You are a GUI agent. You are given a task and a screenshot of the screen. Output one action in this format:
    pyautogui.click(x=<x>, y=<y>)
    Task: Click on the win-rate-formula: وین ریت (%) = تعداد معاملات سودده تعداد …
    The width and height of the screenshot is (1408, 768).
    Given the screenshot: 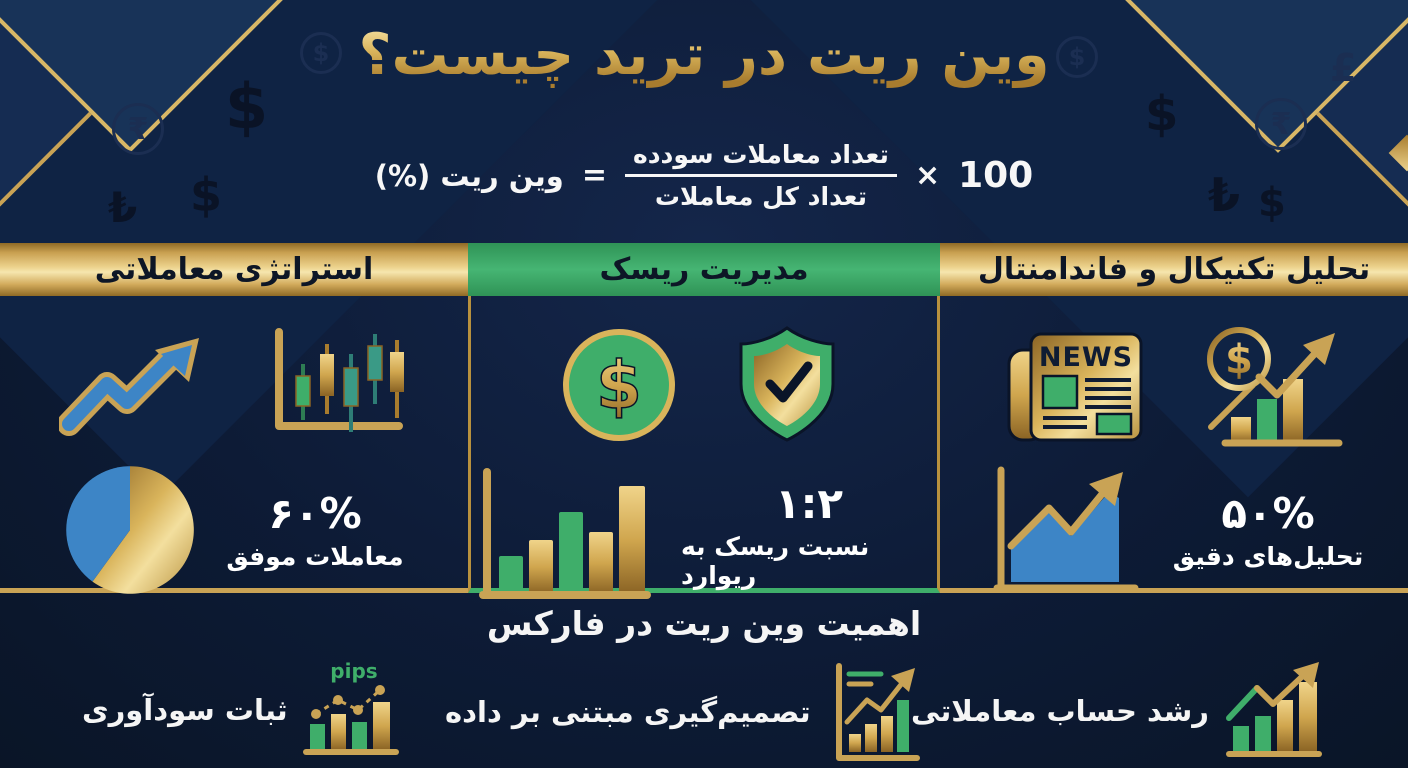 What is the action you would take?
    pyautogui.click(x=704, y=175)
    